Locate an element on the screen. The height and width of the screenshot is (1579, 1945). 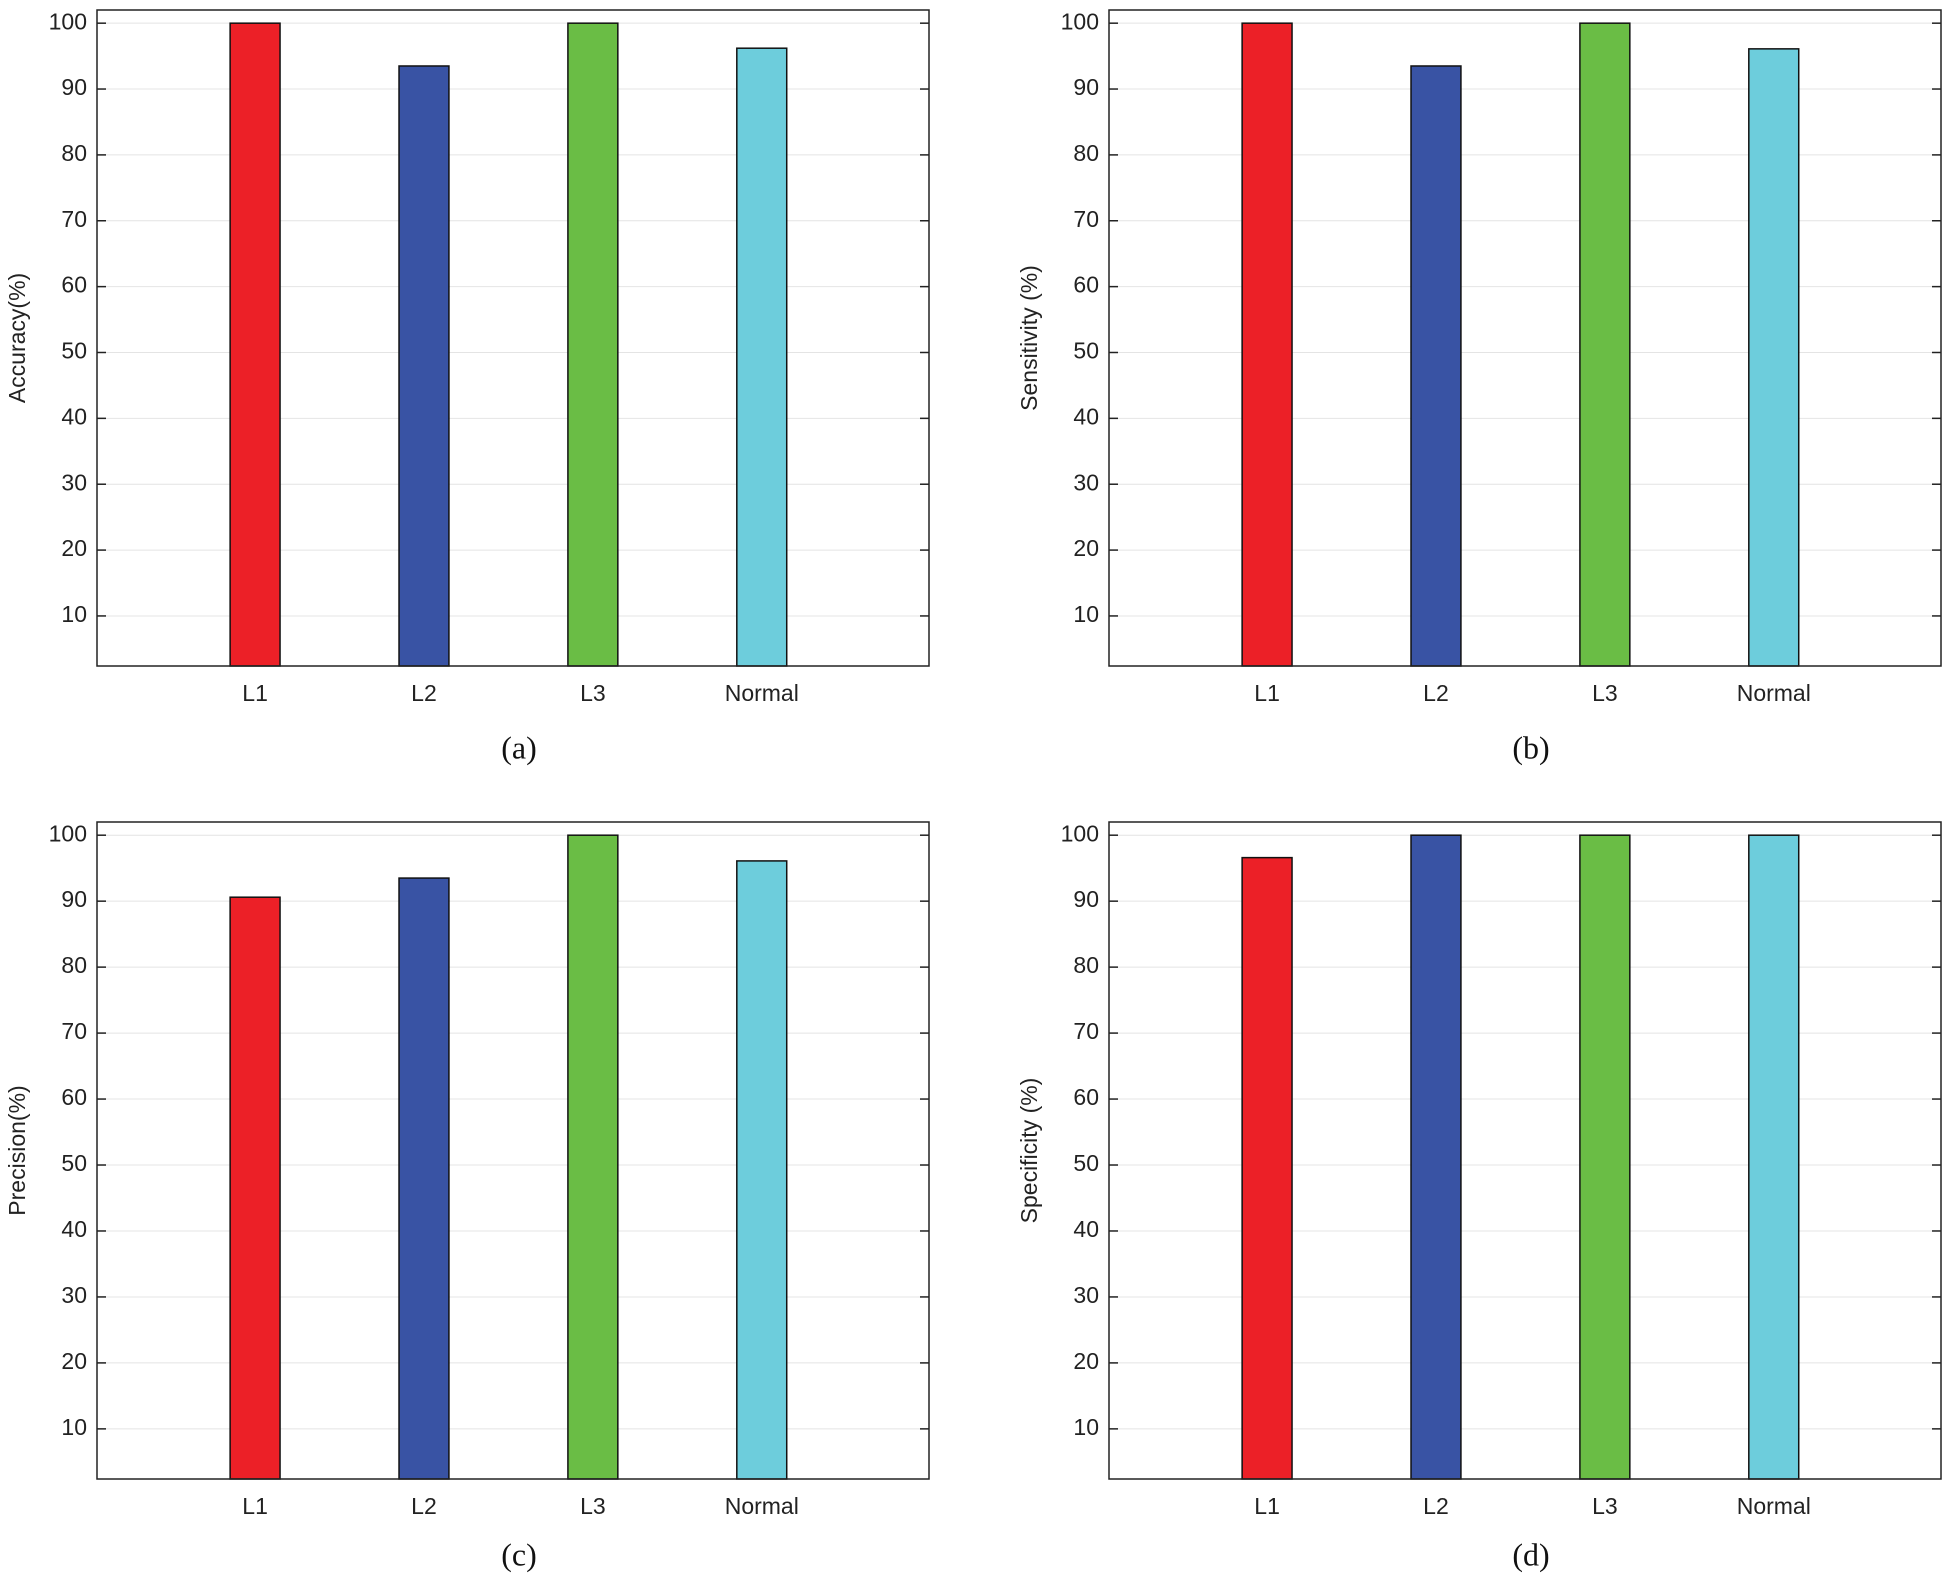
y-axis-label: Sensitivity (%) is located at coordinates (1029, 338).